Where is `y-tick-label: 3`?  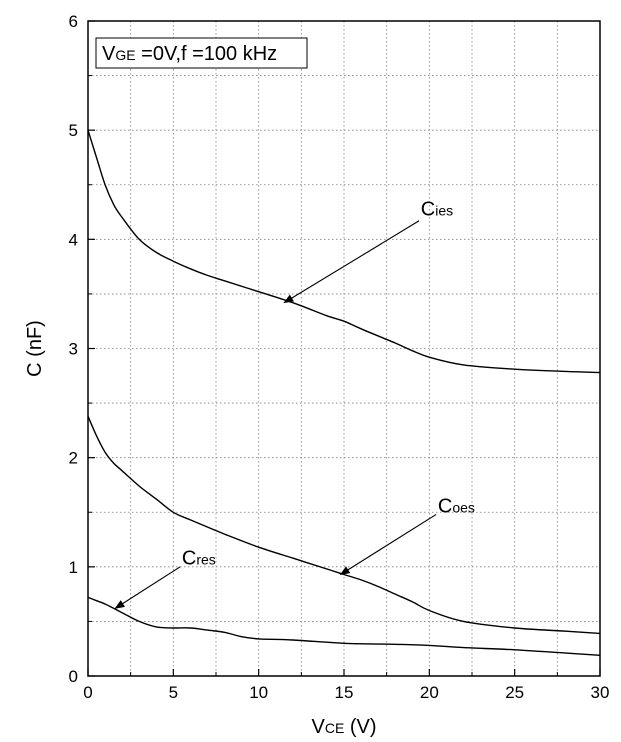 y-tick-label: 3 is located at coordinates (73, 349).